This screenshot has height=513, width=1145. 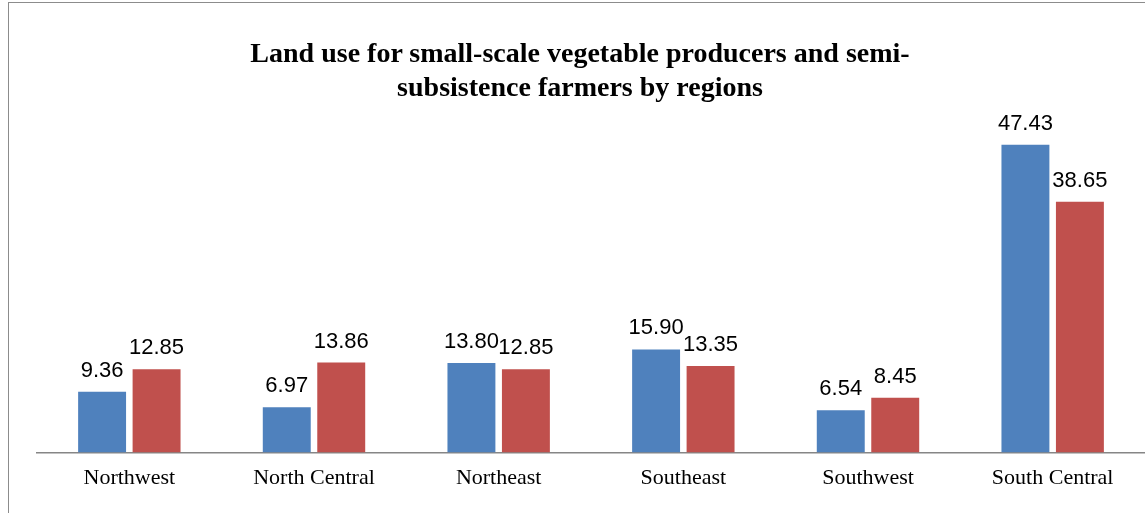 What do you see at coordinates (656, 327) in the screenshot?
I see `data-label: 15.90` at bounding box center [656, 327].